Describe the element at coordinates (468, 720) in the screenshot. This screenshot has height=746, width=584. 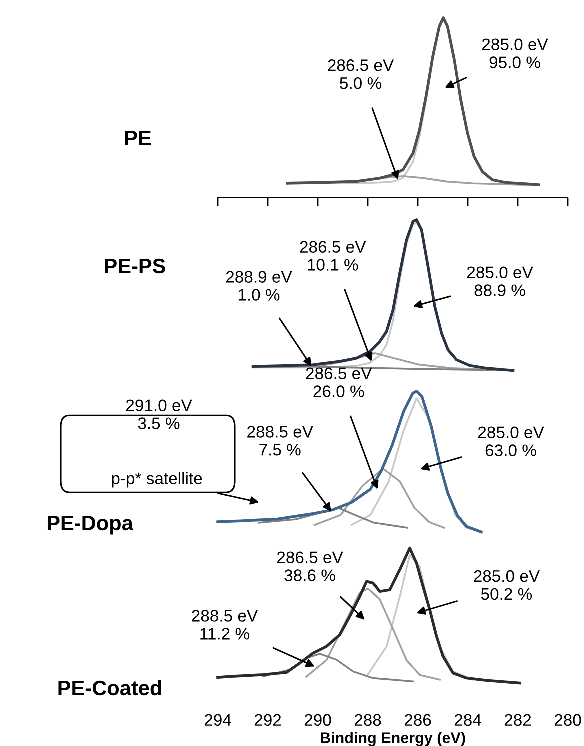
I see `x-tick-label: 284` at that location.